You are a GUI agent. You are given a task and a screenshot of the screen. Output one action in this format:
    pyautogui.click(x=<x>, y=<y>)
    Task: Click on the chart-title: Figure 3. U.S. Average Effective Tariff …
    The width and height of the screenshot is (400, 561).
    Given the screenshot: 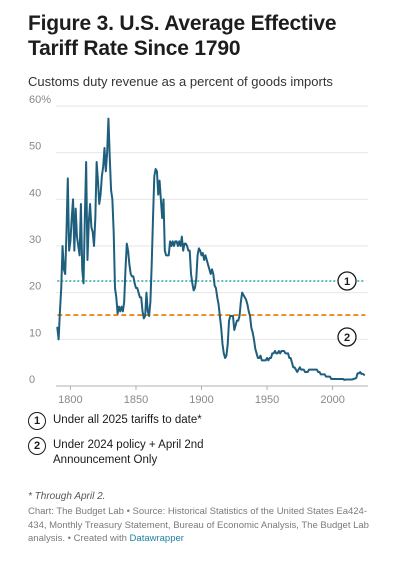 What is the action you would take?
    pyautogui.click(x=182, y=36)
    